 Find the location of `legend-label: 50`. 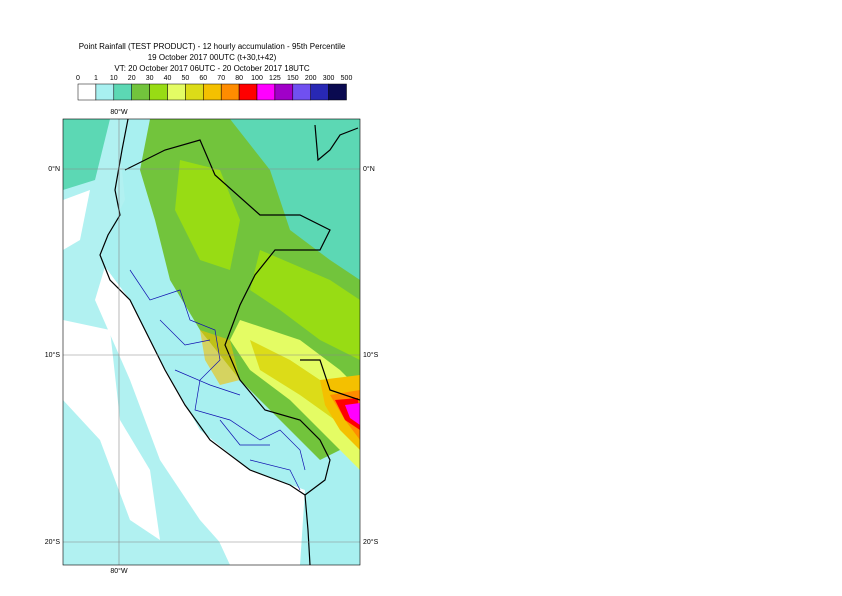

legend-label: 50 is located at coordinates (186, 78).